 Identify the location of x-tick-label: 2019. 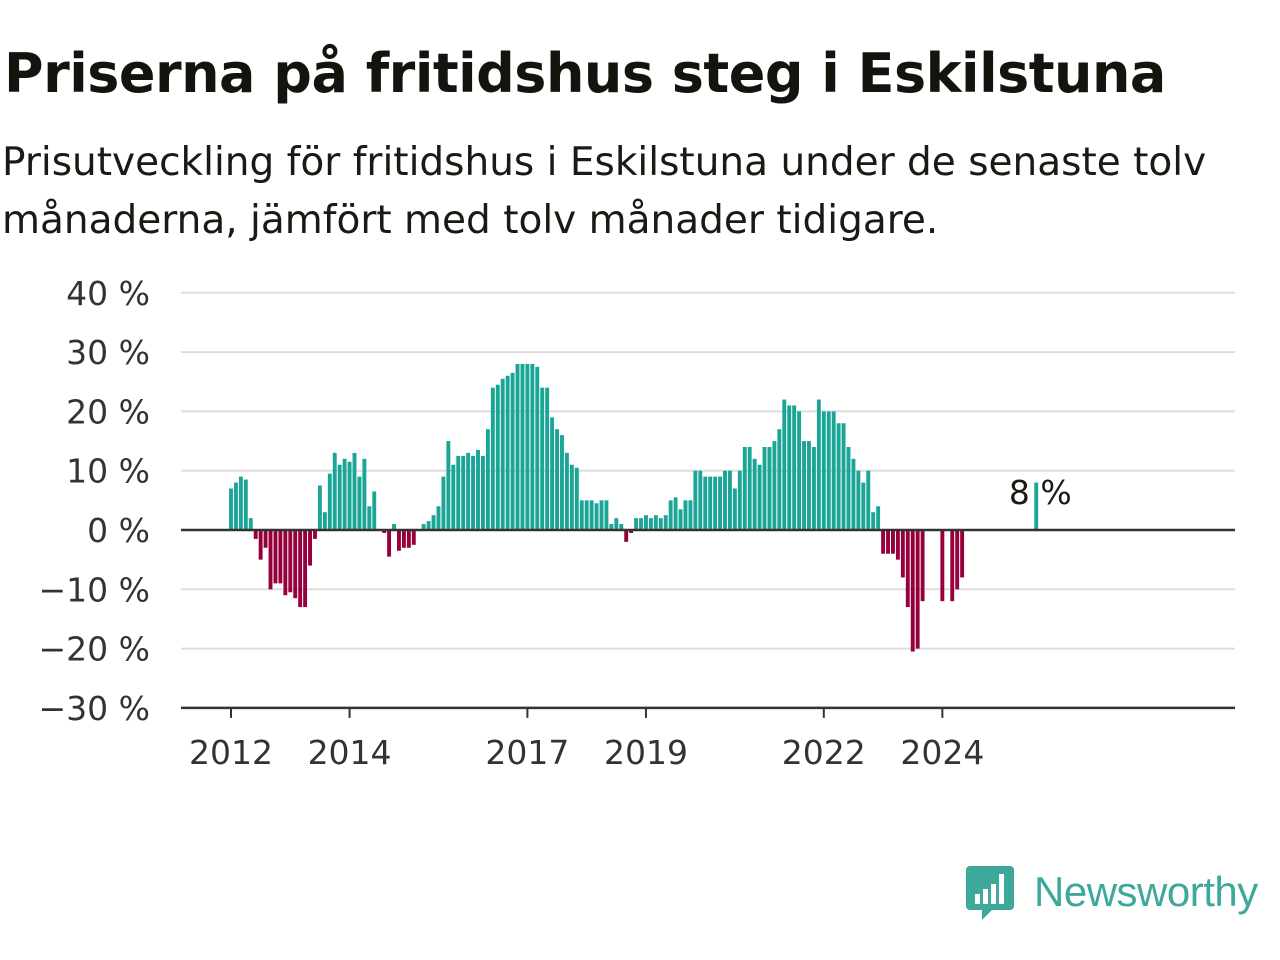
(646, 752).